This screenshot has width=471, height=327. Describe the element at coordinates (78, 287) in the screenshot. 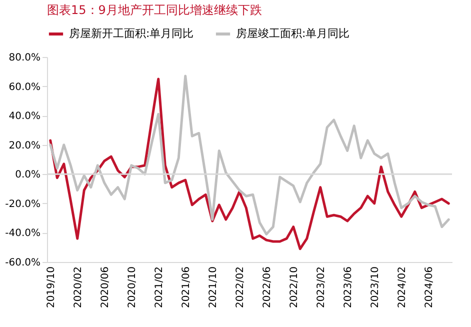

I see `x-tick-label: 2020/02` at that location.